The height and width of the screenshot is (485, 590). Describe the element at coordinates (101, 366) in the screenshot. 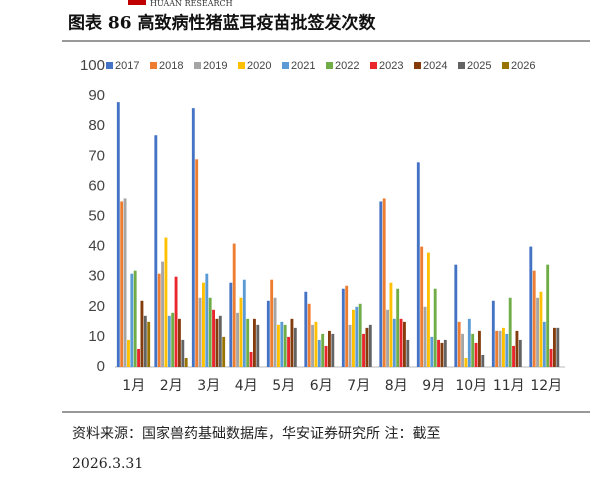

I see `y-tick-label: 0` at that location.